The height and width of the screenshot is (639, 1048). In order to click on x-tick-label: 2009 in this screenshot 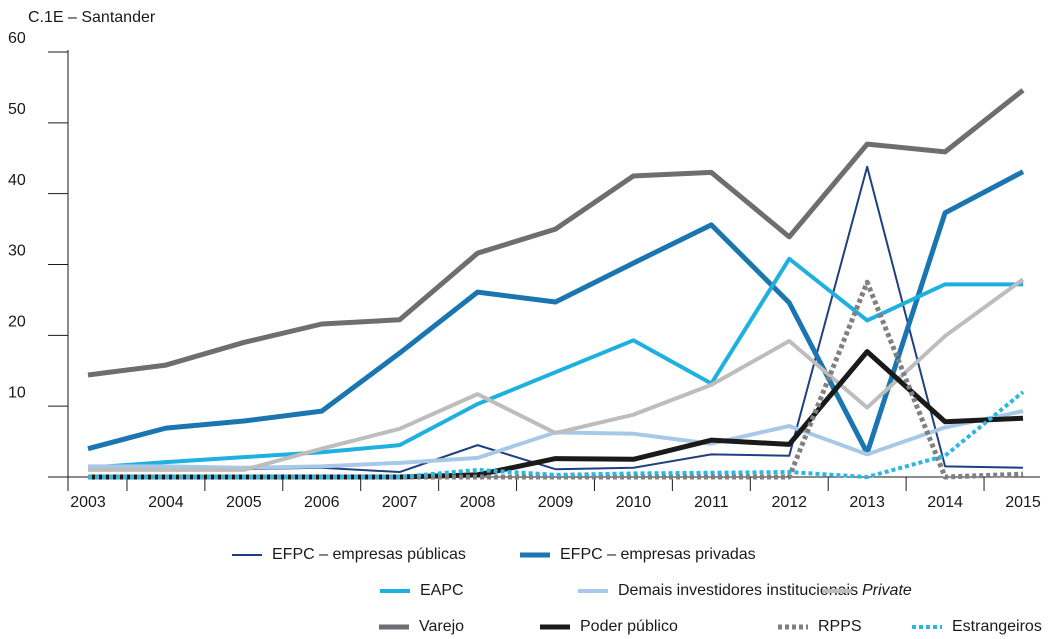, I will do `click(556, 502)`.